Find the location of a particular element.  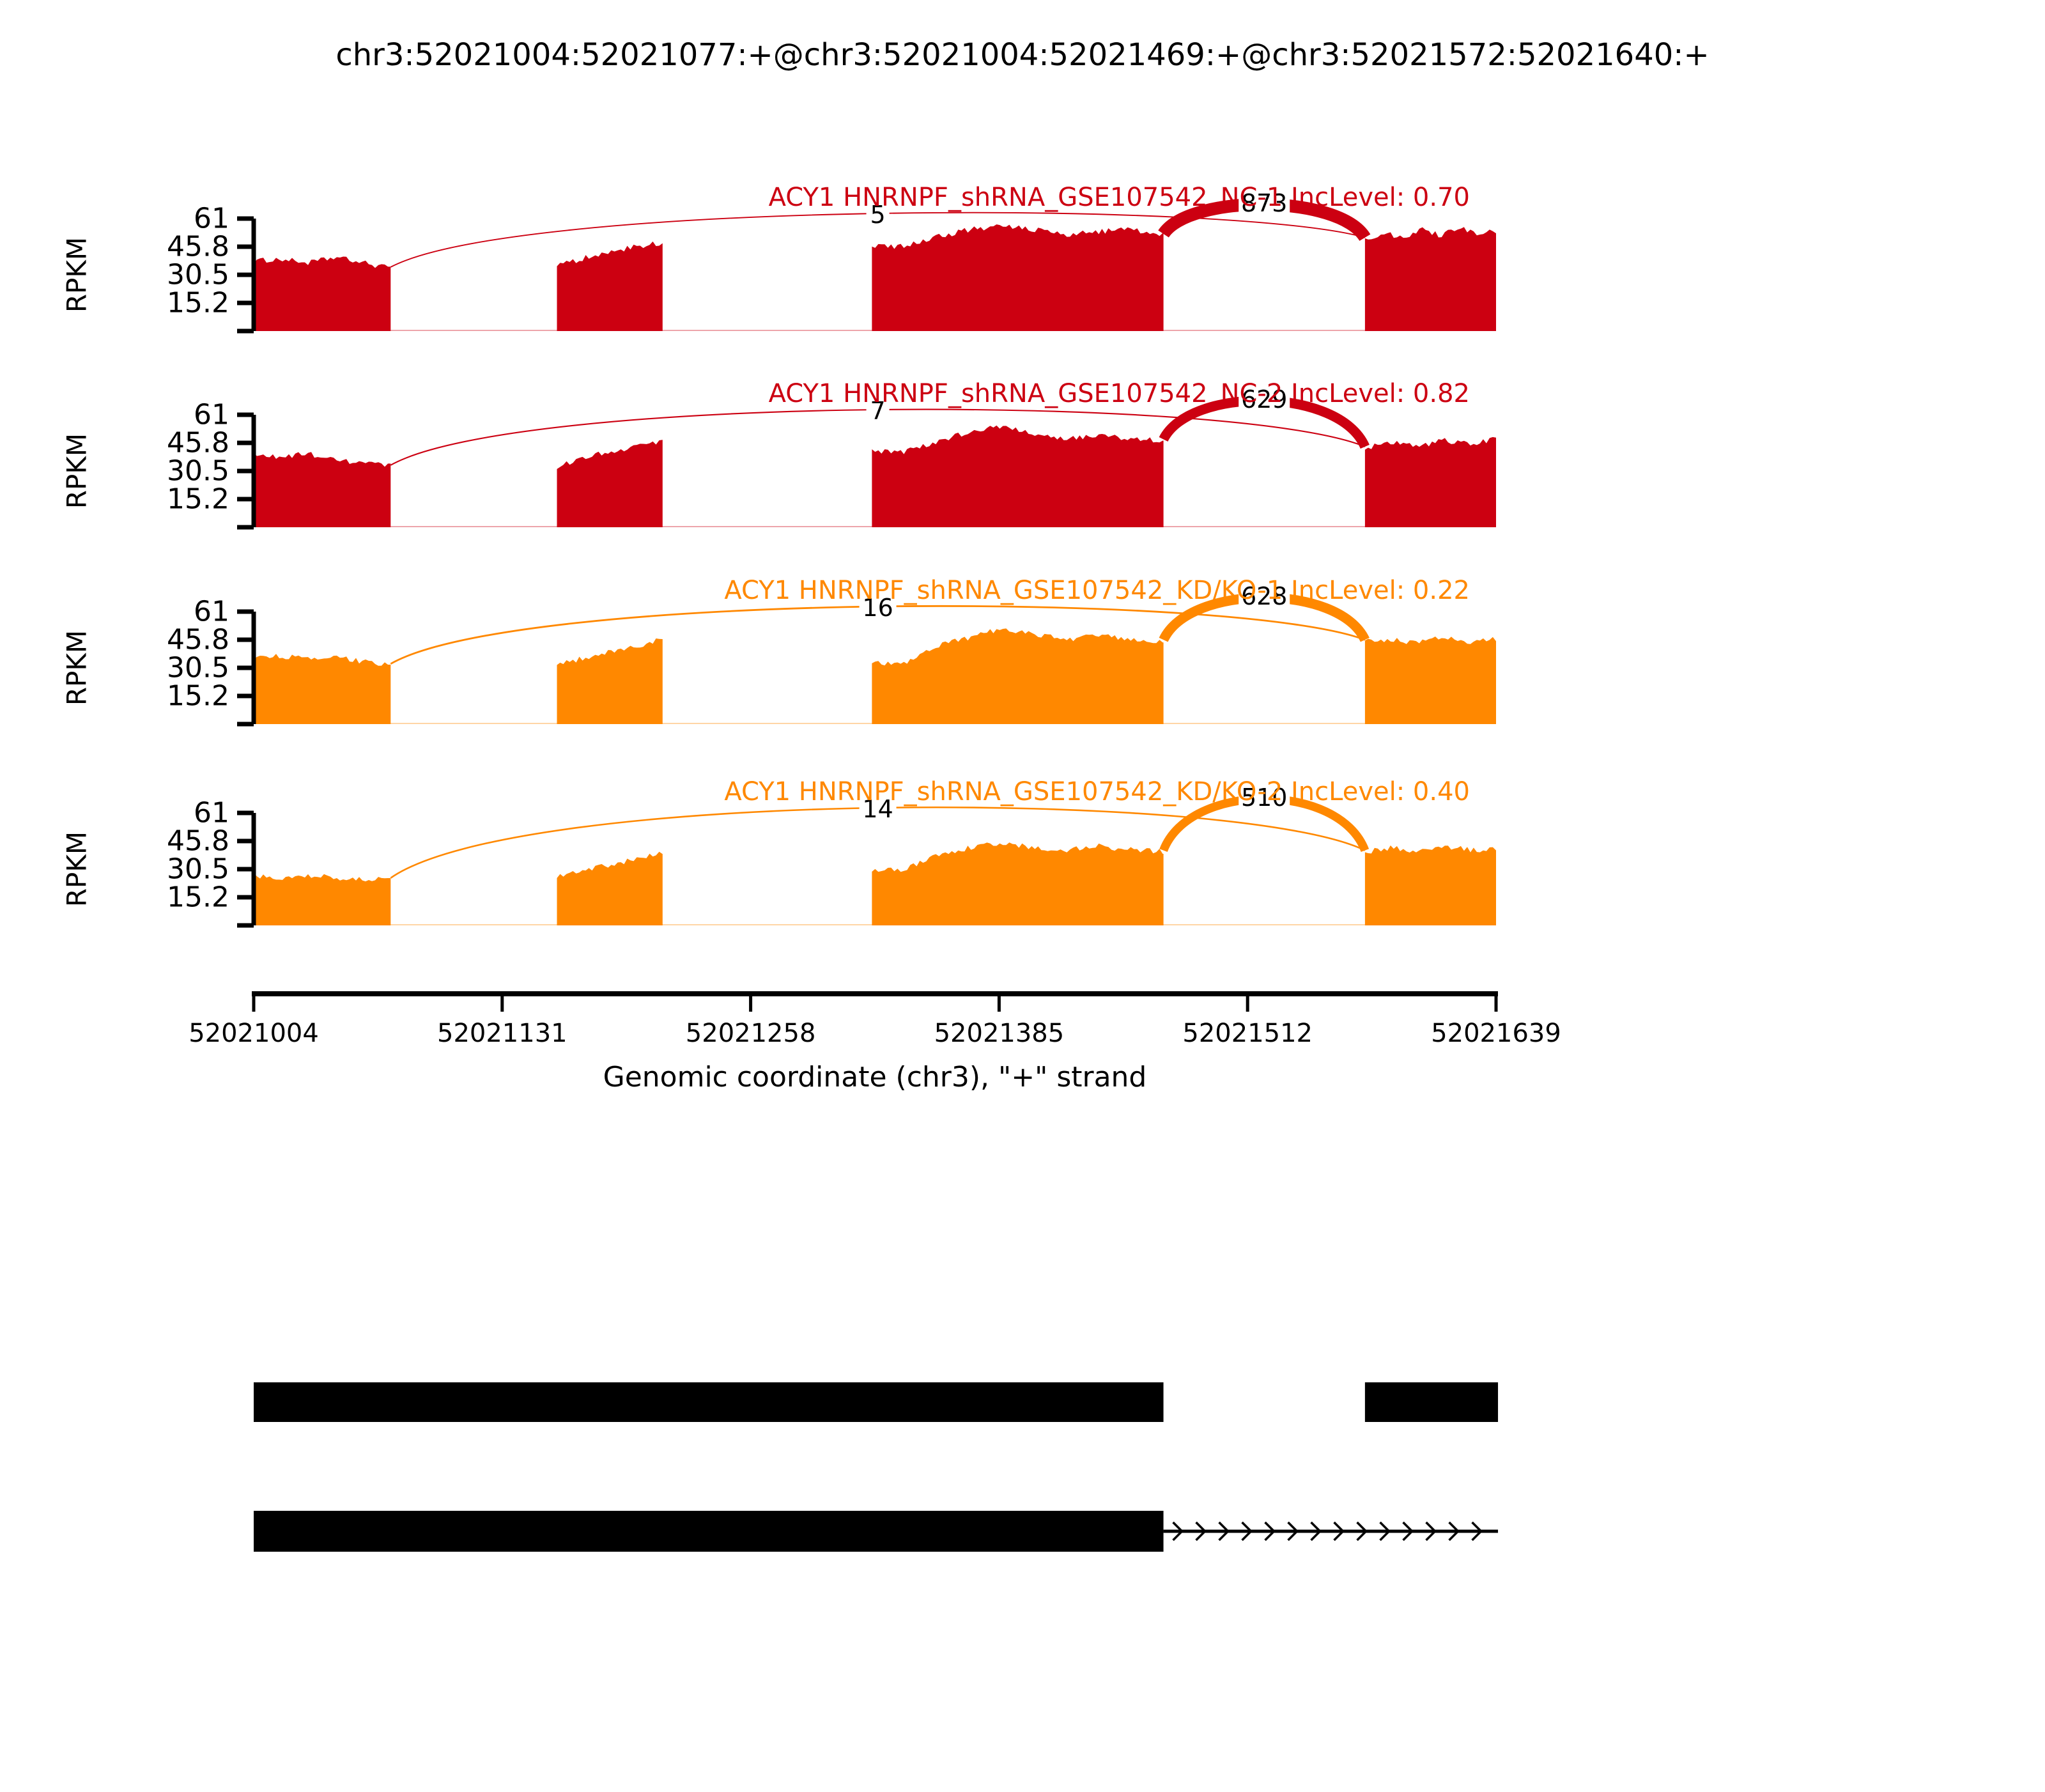

junction-count-label: 629 is located at coordinates (1264, 399).